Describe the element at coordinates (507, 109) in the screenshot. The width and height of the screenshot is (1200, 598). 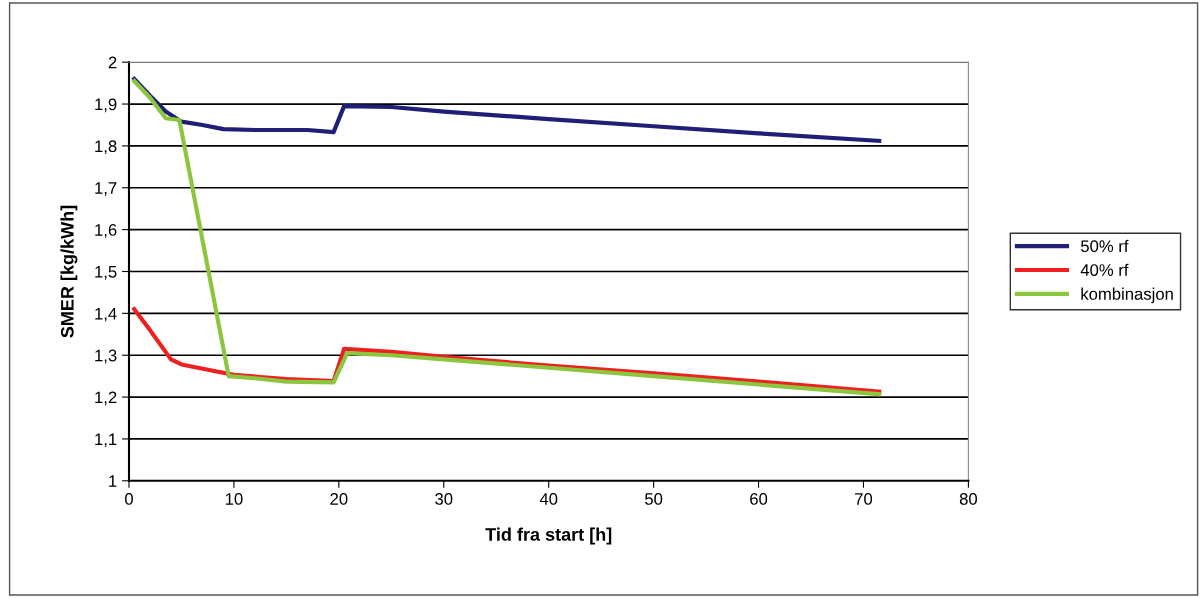
I see `line-series` at that location.